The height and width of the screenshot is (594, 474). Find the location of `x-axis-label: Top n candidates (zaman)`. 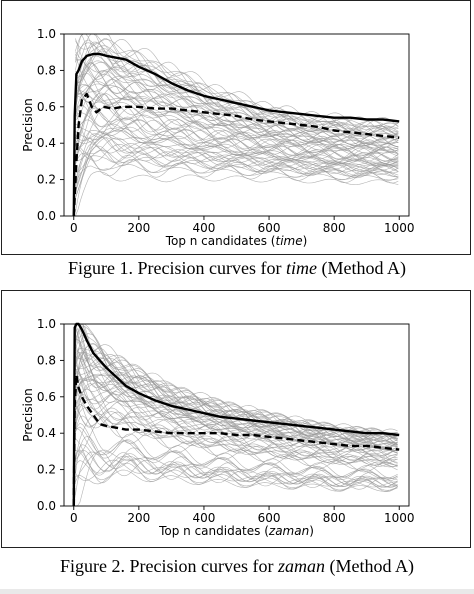

x-axis-label: Top n candidates (zaman) is located at coordinates (236, 531).